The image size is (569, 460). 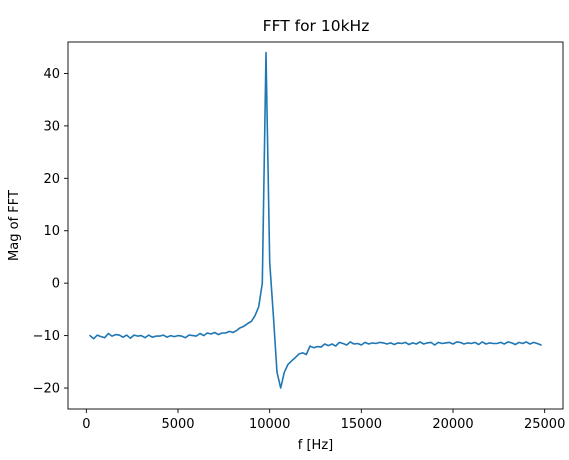 I want to click on y-tick-label: 0, so click(x=56, y=284).